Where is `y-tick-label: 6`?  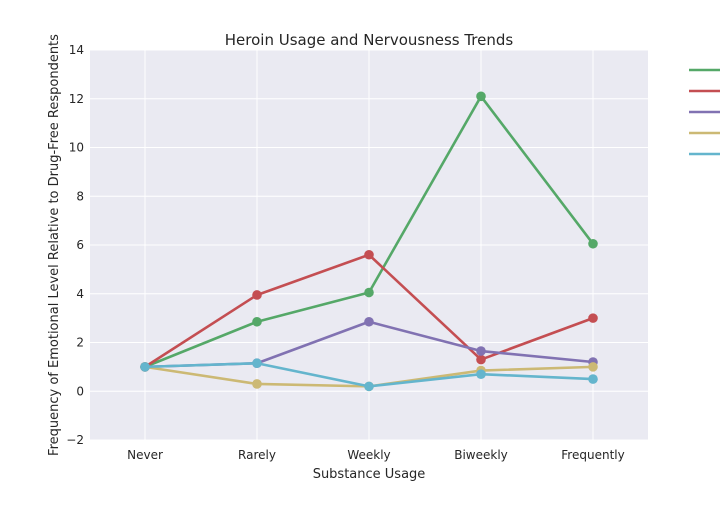
y-tick-label: 6 is located at coordinates (80, 245).